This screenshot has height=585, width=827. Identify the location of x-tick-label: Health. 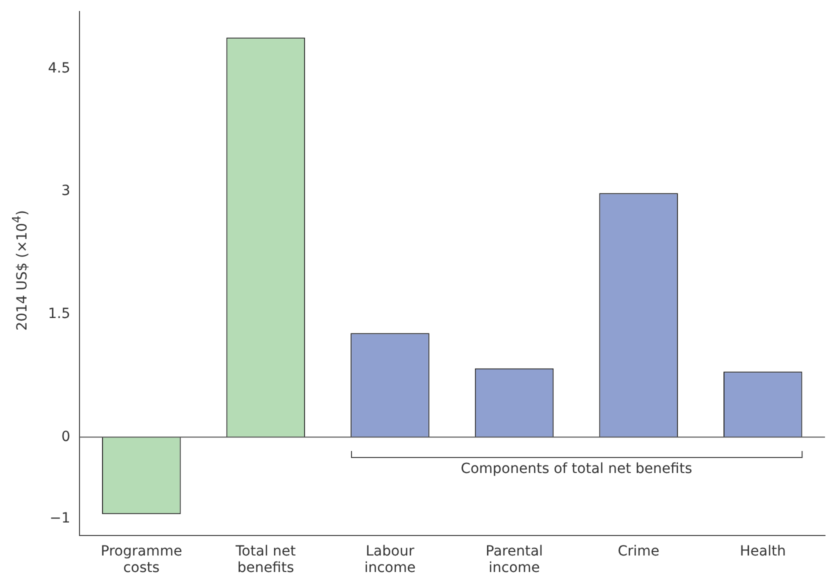
(763, 551).